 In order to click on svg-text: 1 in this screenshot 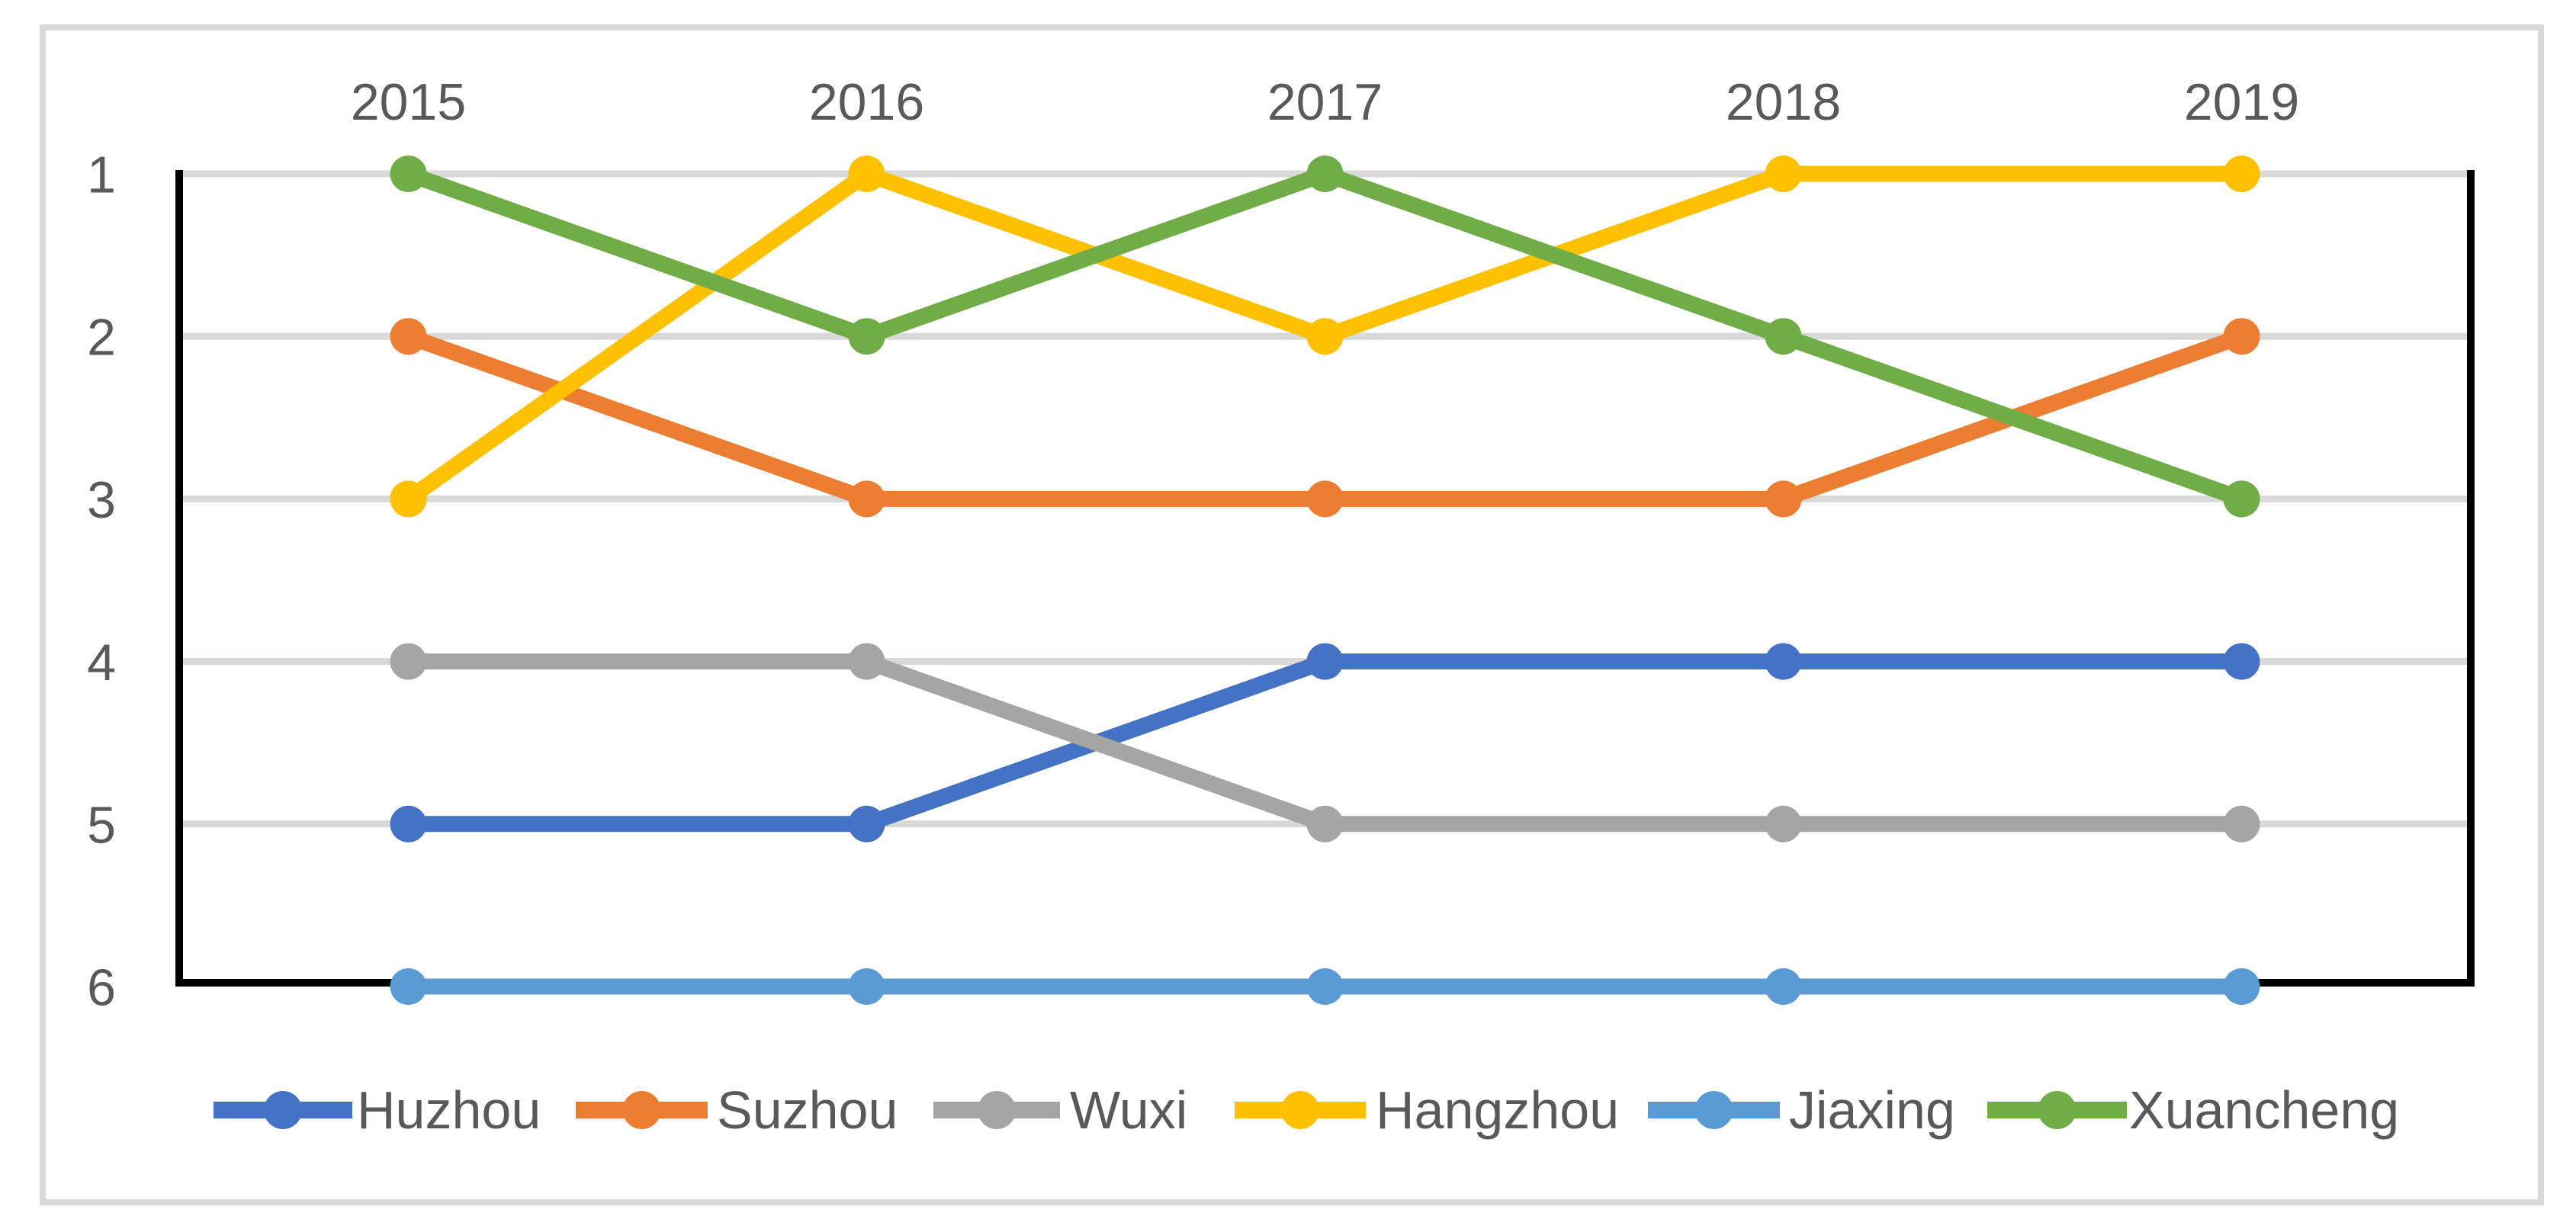, I will do `click(101, 175)`.